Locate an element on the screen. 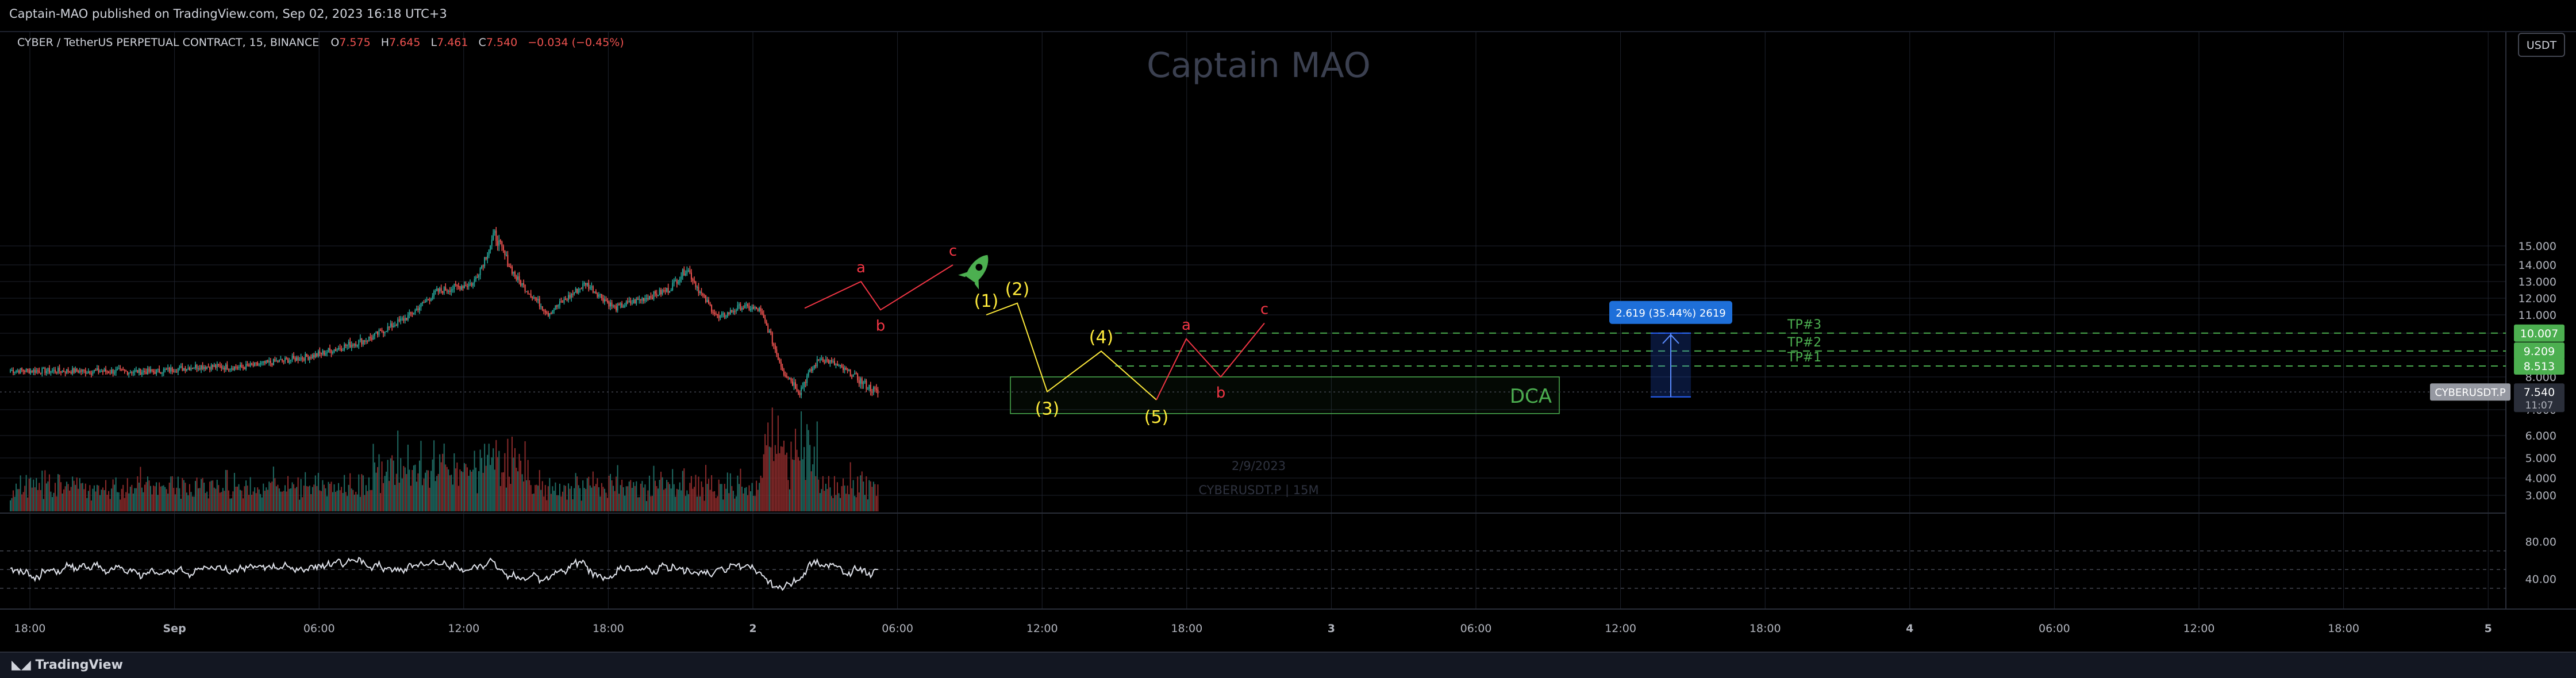 The width and height of the screenshot is (2576, 678). elliott-label: (1) is located at coordinates (986, 301).